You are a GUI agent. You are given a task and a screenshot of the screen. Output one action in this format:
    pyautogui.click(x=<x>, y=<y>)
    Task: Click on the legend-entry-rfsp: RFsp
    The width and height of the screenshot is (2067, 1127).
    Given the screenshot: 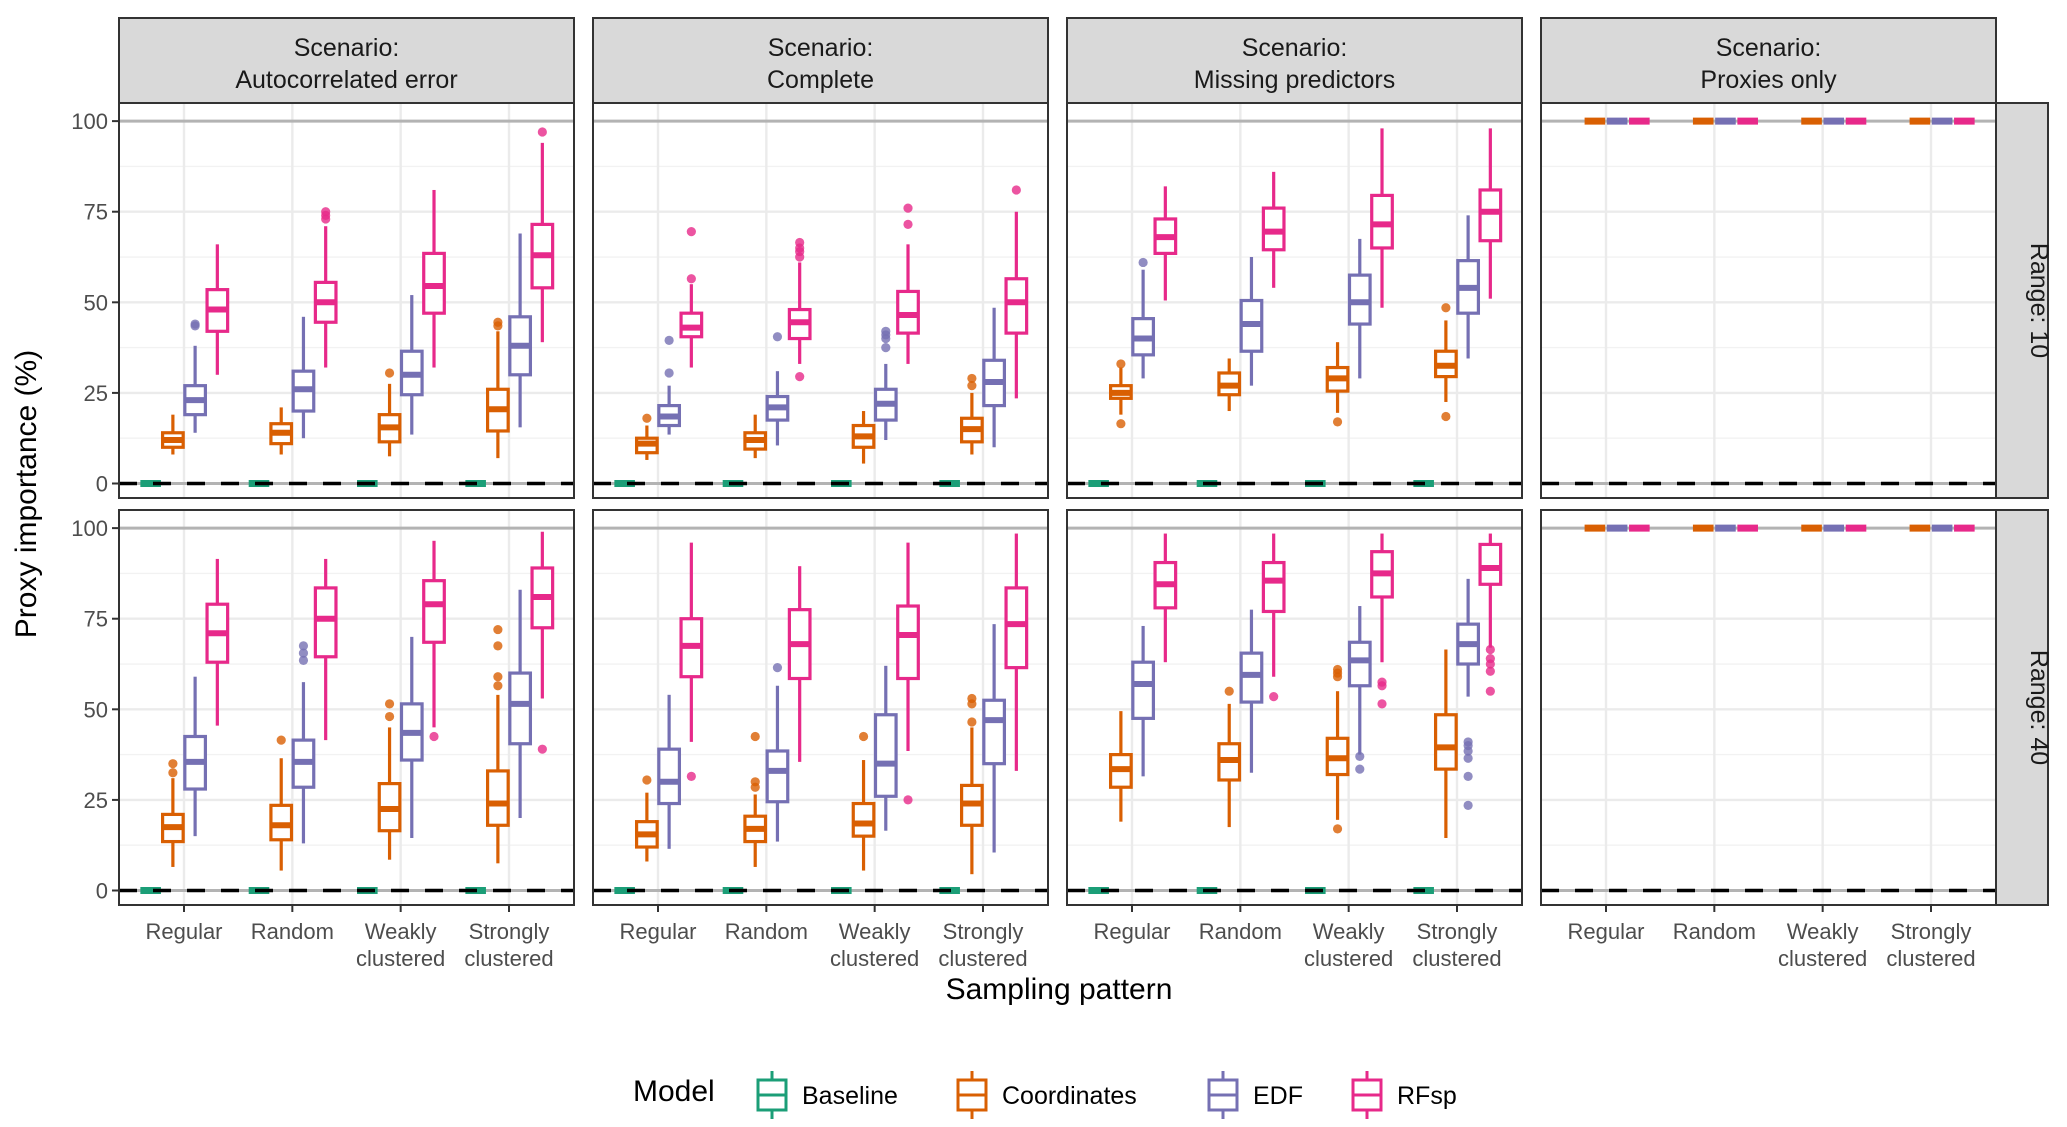 What is the action you would take?
    pyautogui.click(x=1404, y=1095)
    